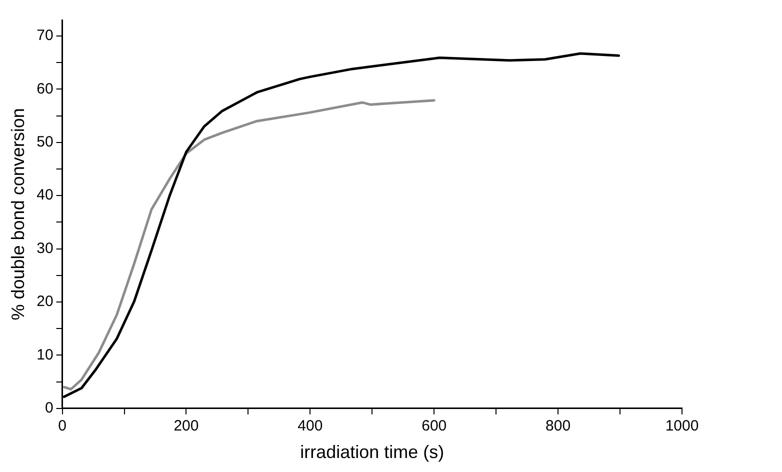 The height and width of the screenshot is (472, 782). What do you see at coordinates (45, 355) in the screenshot?
I see `y-tick-label: 10` at bounding box center [45, 355].